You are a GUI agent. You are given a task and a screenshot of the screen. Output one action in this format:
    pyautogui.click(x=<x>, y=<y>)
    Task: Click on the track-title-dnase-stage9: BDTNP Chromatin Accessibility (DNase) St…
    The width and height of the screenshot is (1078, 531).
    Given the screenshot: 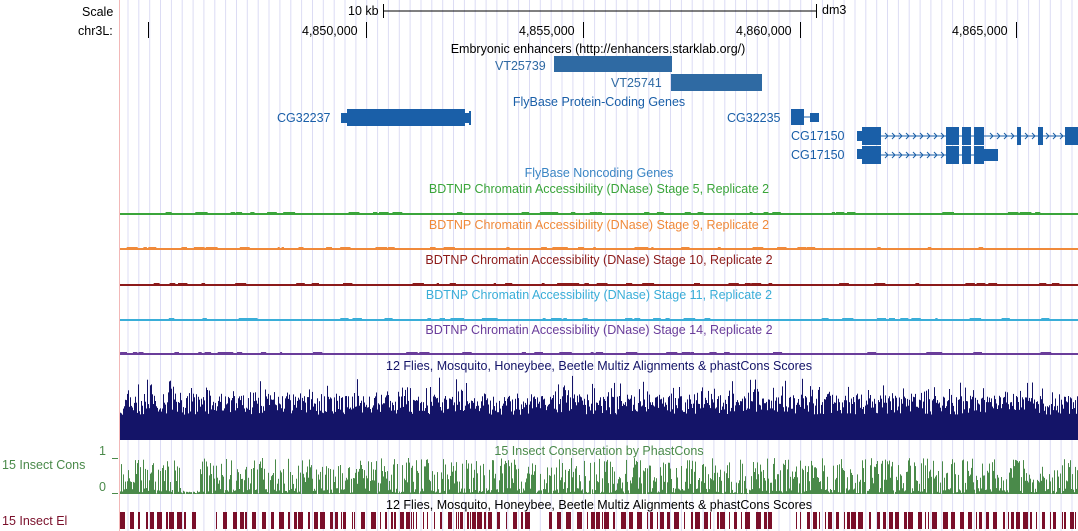 What is the action you would take?
    pyautogui.click(x=599, y=225)
    